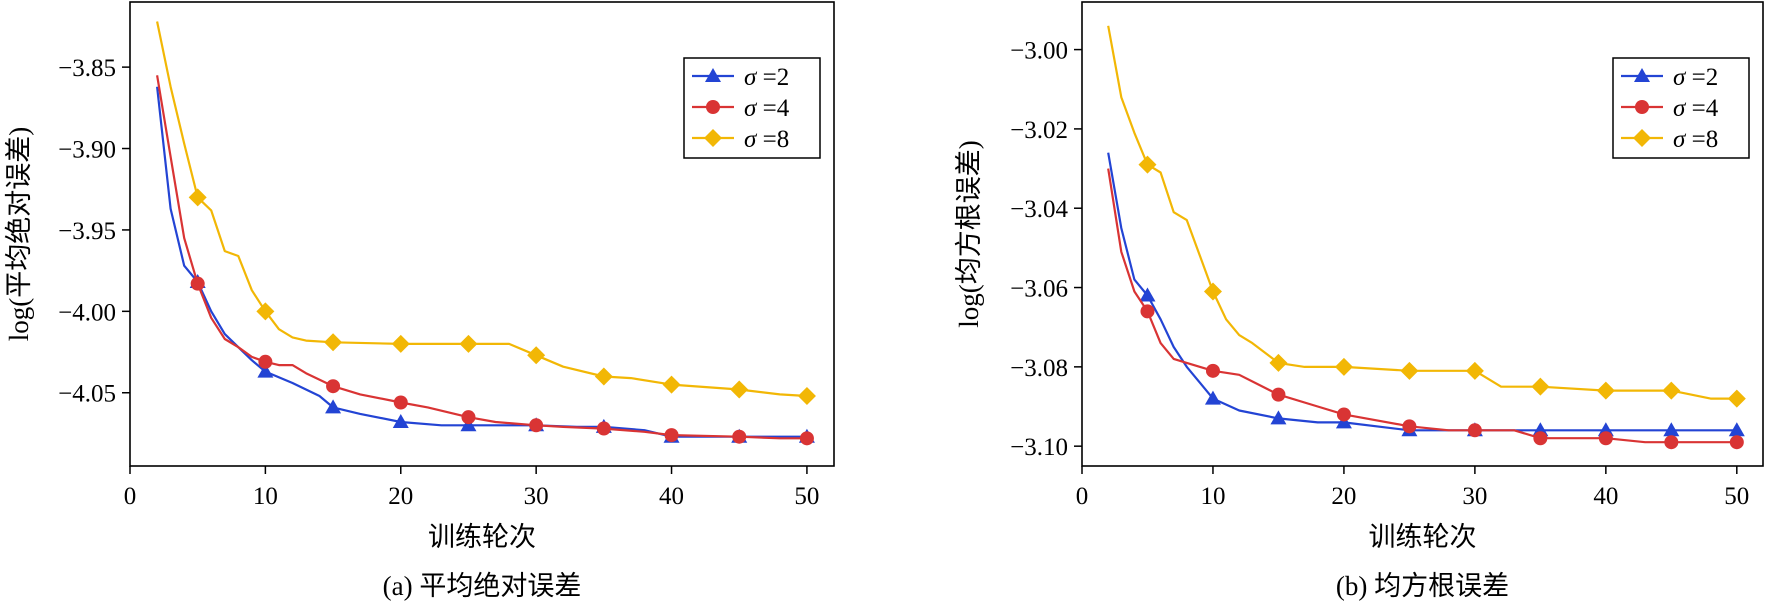 The image size is (1788, 605). I want to click on y-axis-label: log(平均绝对误差), so click(19, 234).